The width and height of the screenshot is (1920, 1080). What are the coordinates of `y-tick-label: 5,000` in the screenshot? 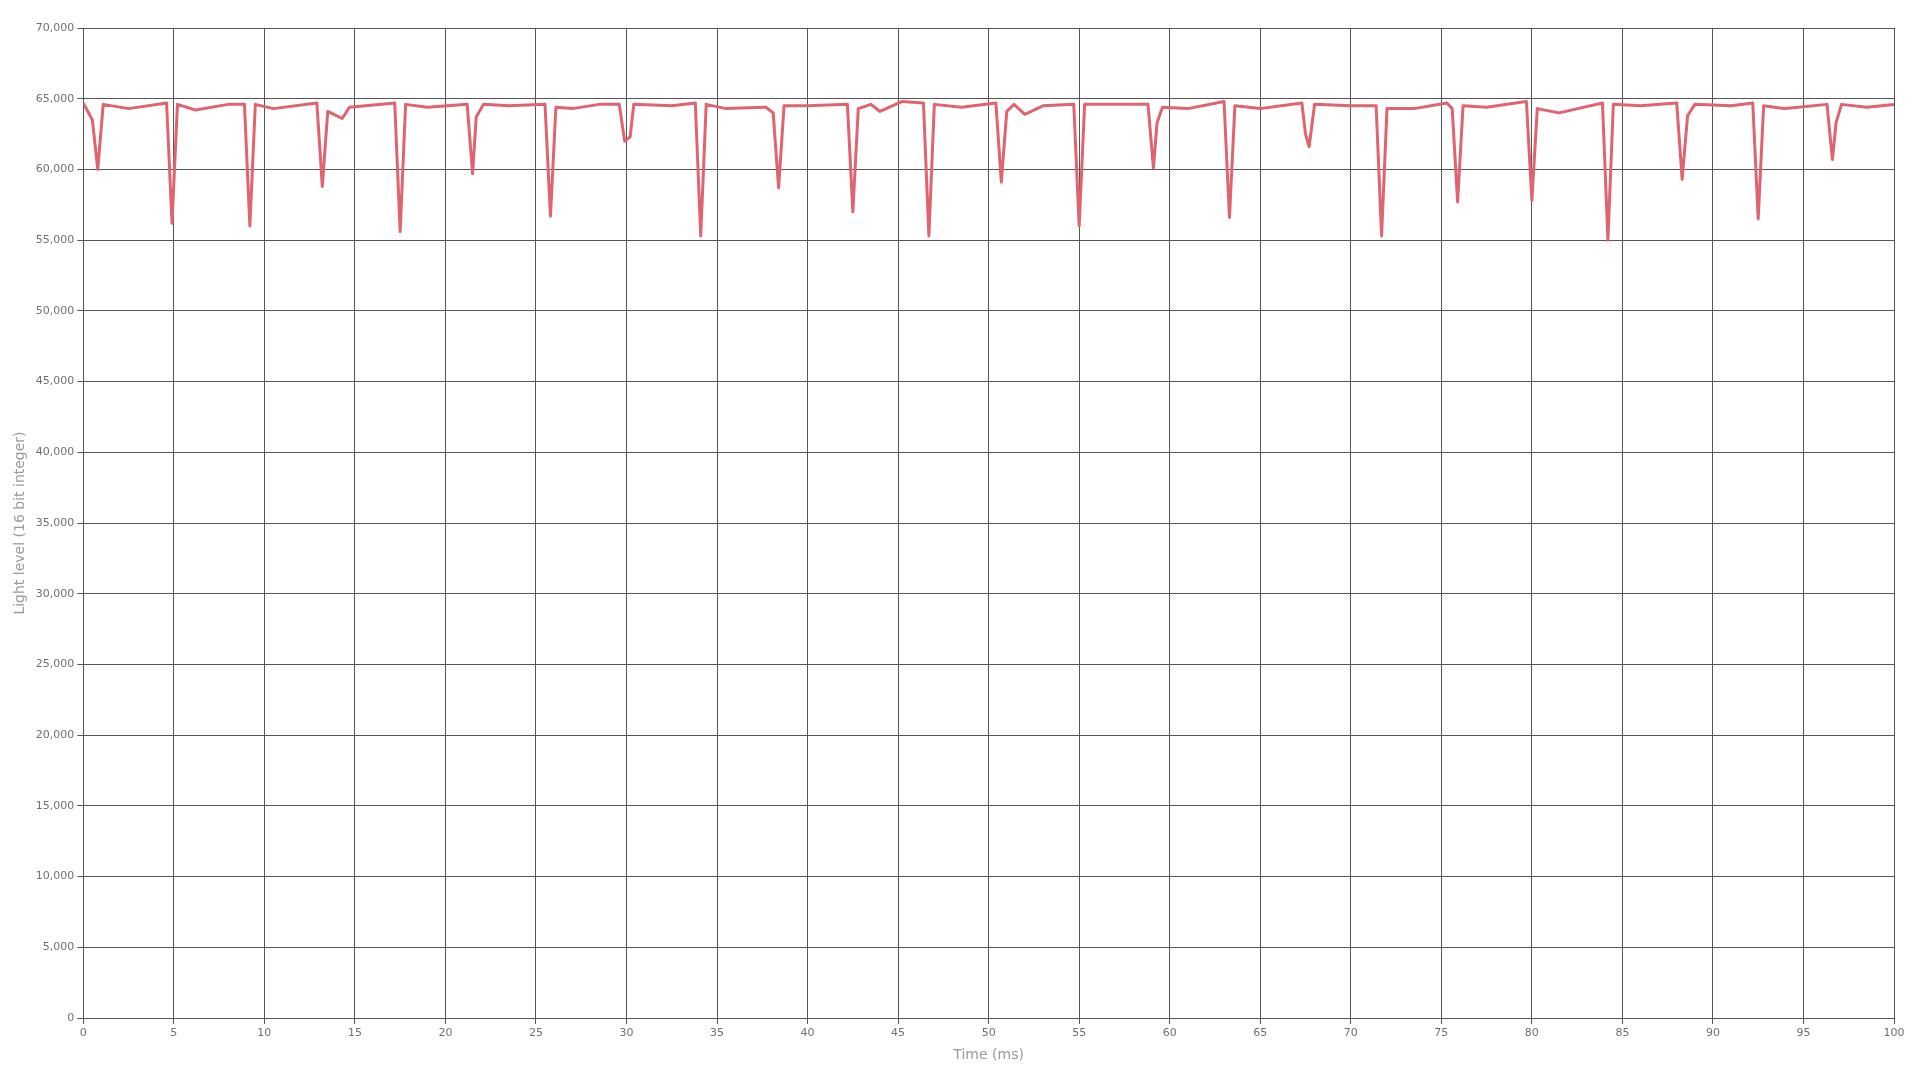 It's located at (58, 947).